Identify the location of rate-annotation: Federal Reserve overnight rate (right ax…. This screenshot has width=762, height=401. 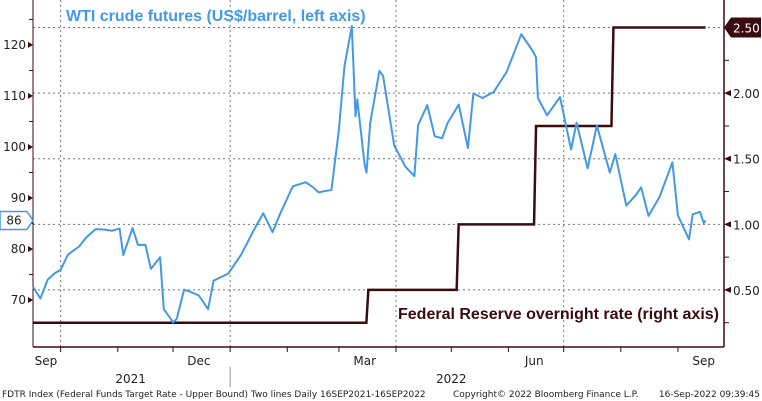
(558, 314).